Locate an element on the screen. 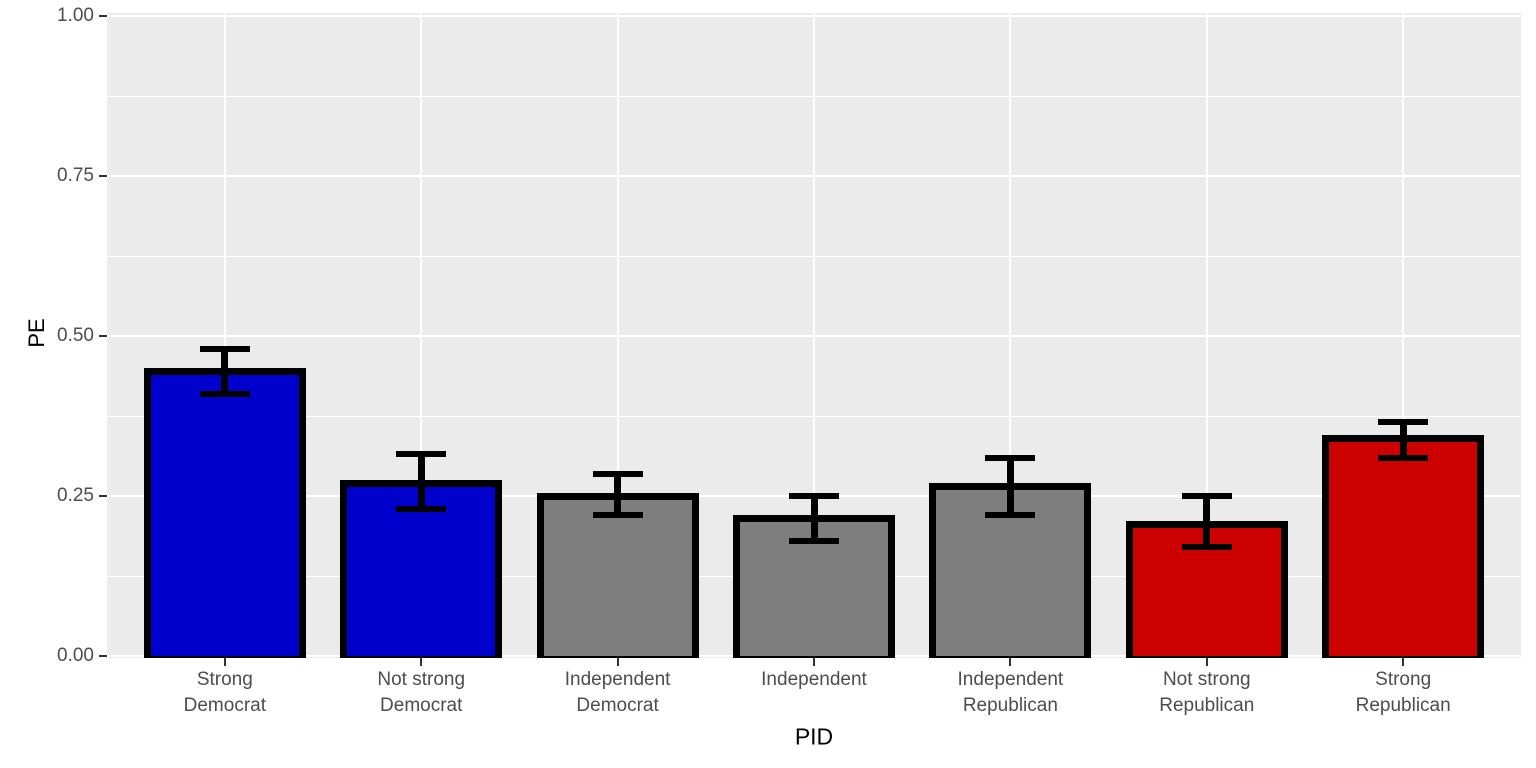  error-bar-cap-top-independent-democrat is located at coordinates (617, 473).